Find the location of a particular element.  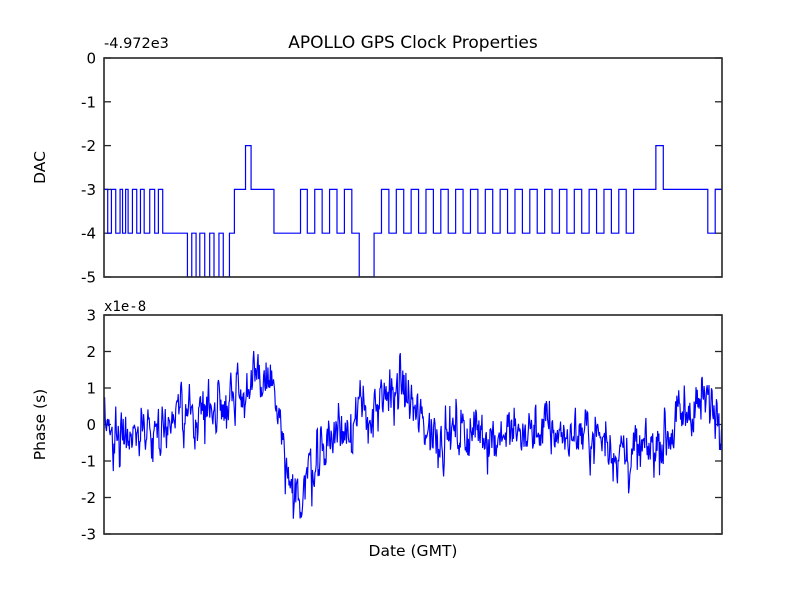

top-ytick-label-1: -1 is located at coordinates (88, 102).